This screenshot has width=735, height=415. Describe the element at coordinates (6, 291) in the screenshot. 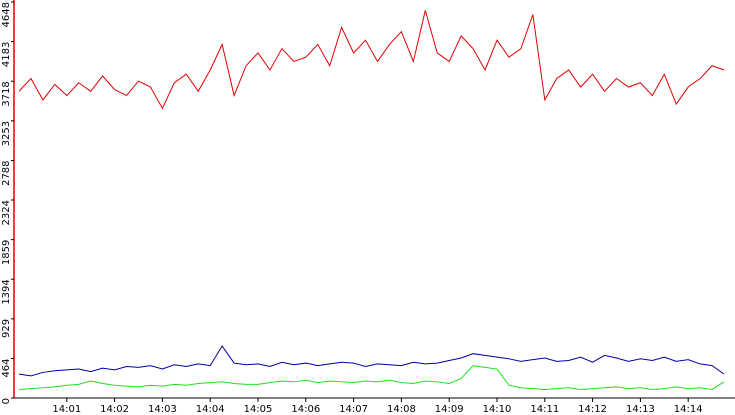

I see `y-tick-label: 1394` at that location.